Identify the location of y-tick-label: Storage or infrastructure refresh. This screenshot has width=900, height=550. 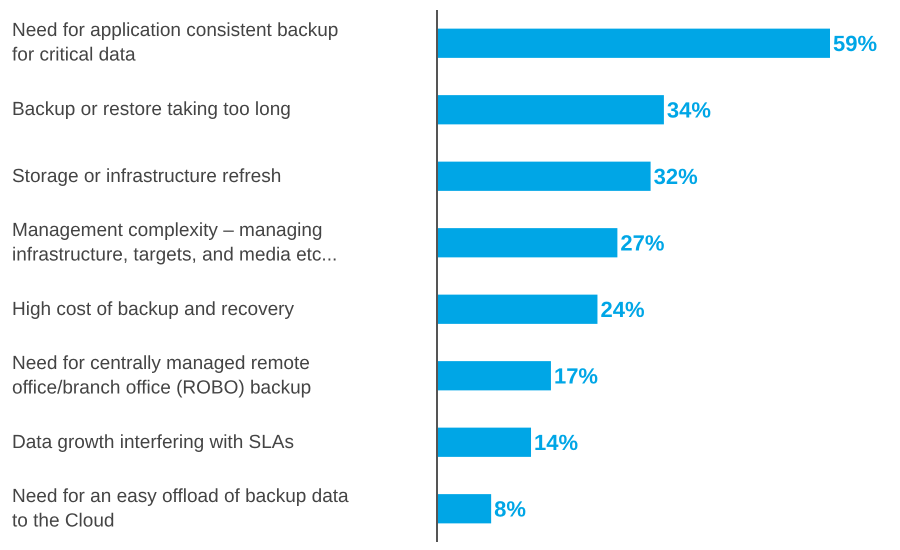
(147, 176).